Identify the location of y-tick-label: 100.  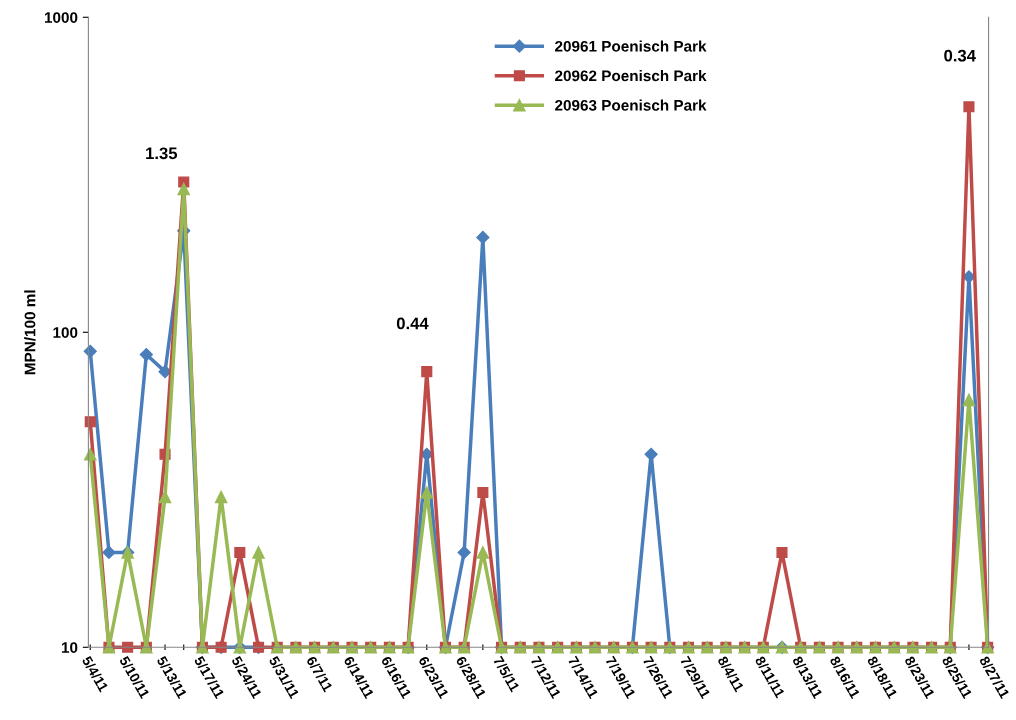
(65, 332).